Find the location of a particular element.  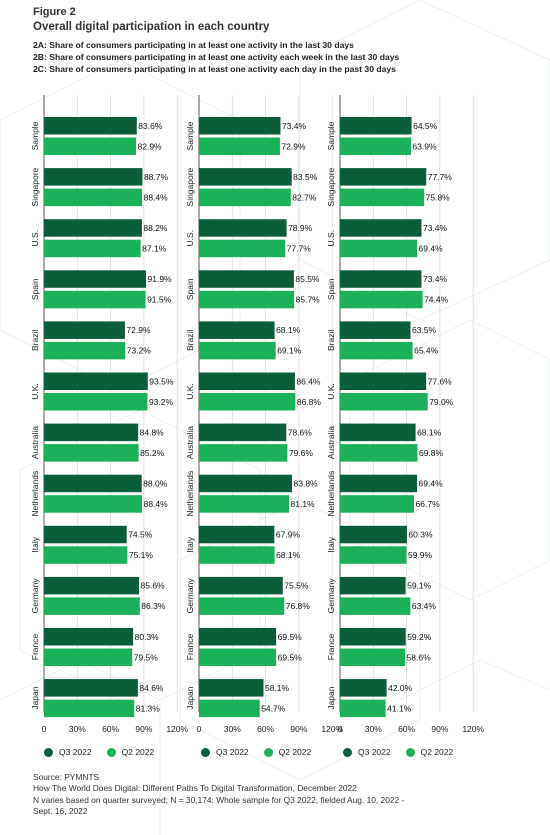

category-label-2a: Australia is located at coordinates (35, 442).